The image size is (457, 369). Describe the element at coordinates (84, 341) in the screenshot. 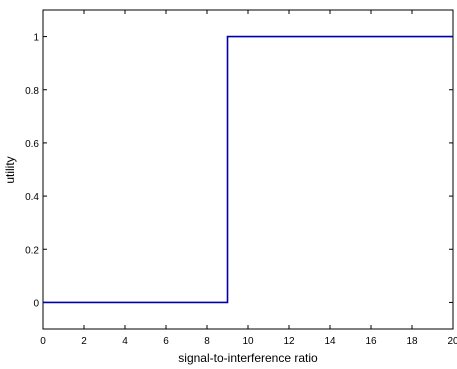

I see `x-tick-label: 2` at that location.